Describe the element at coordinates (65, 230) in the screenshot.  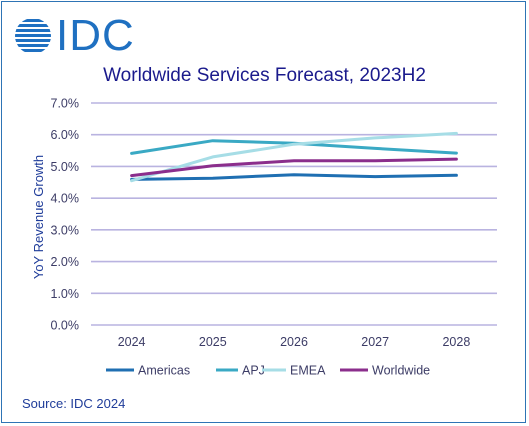
I see `y-tick-label: 3.0%` at that location.